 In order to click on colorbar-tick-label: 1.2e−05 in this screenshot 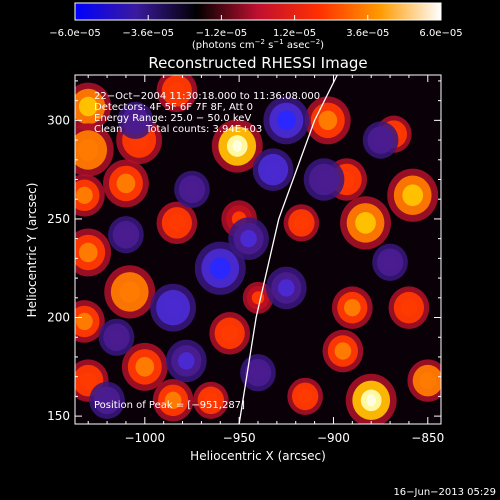, I will do `click(294, 33)`.